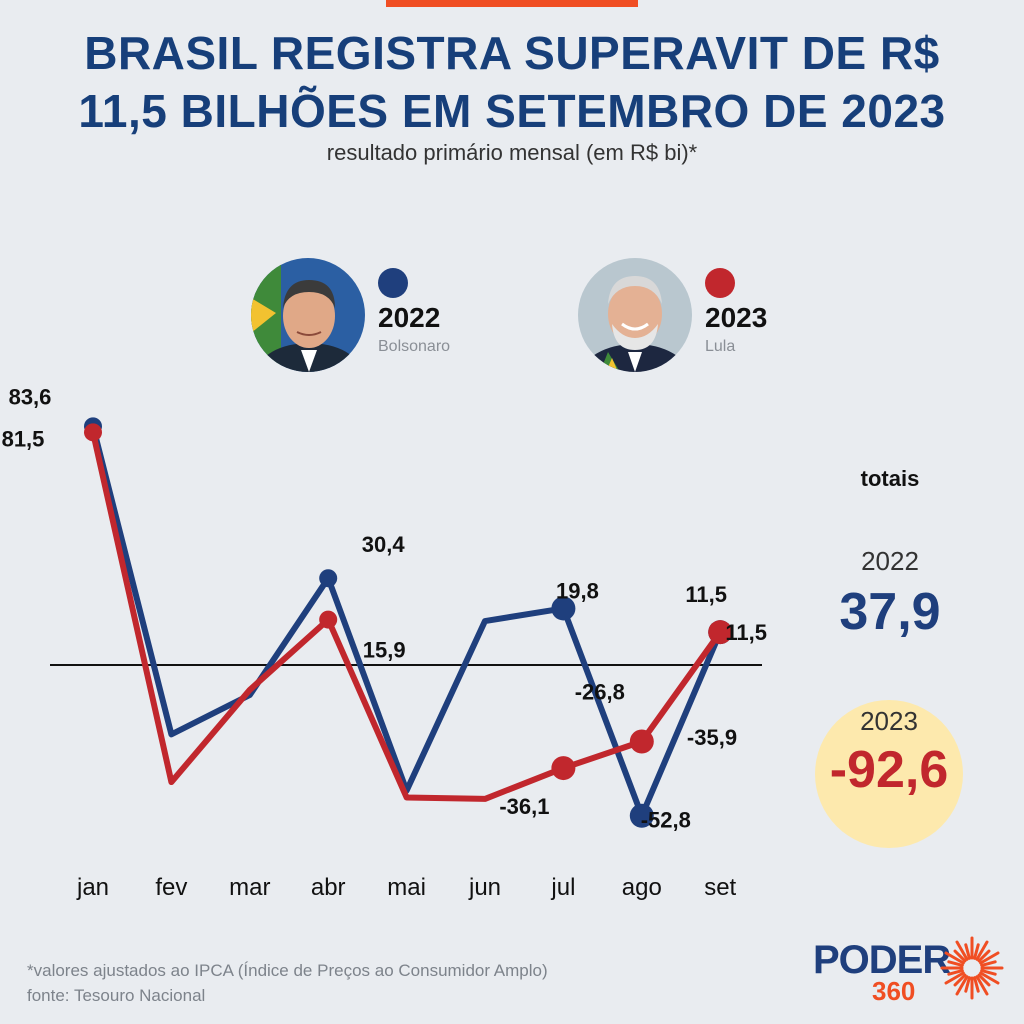 The width and height of the screenshot is (1024, 1024). I want to click on total-2023-highlight-circle, so click(889, 774).